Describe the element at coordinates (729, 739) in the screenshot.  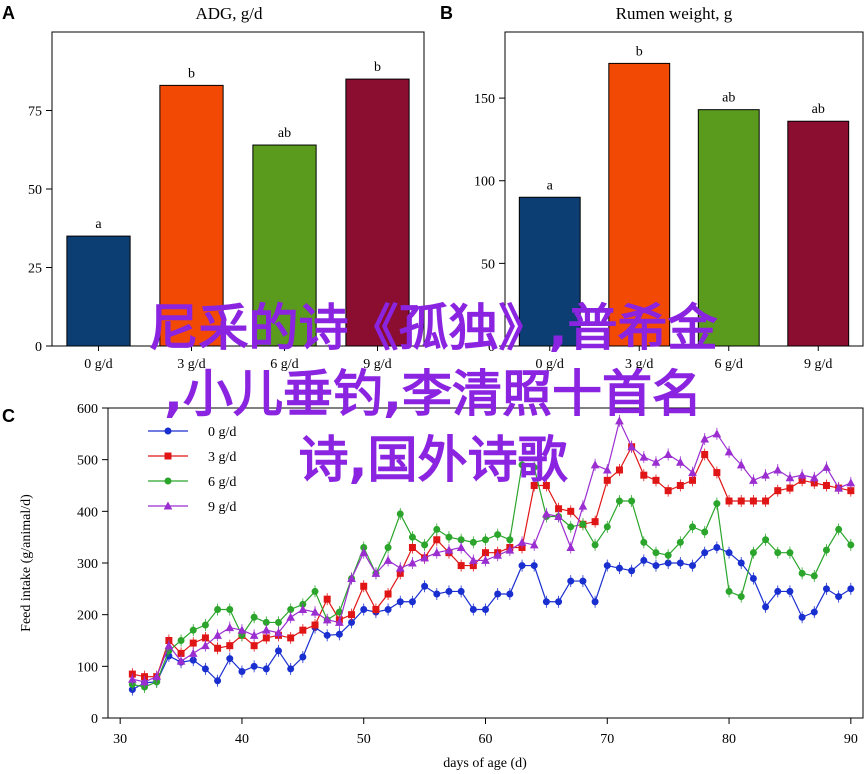
I see `x-tick-label: 80` at that location.